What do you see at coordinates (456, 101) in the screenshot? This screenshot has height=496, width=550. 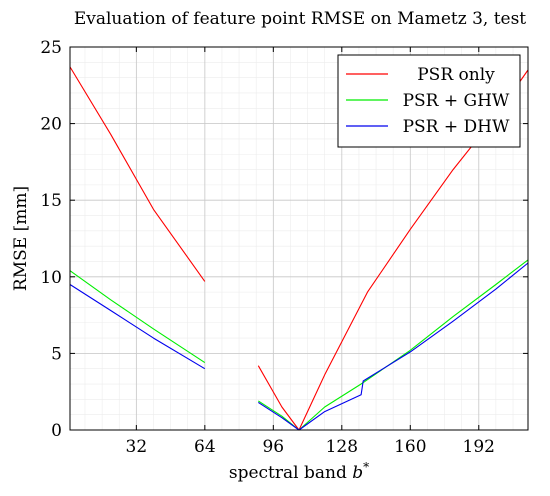 I see `legend-label: PSR + GHW` at bounding box center [456, 101].